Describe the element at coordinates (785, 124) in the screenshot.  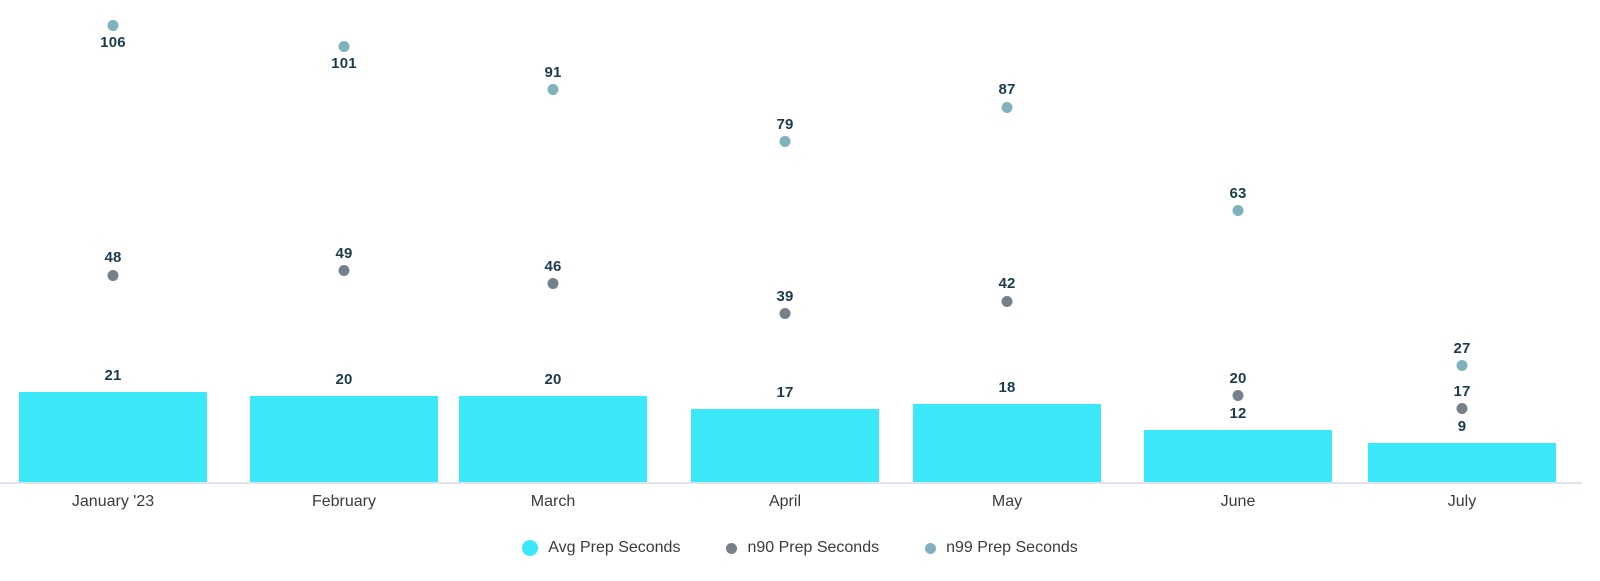
I see `n99-value-label: 79` at that location.